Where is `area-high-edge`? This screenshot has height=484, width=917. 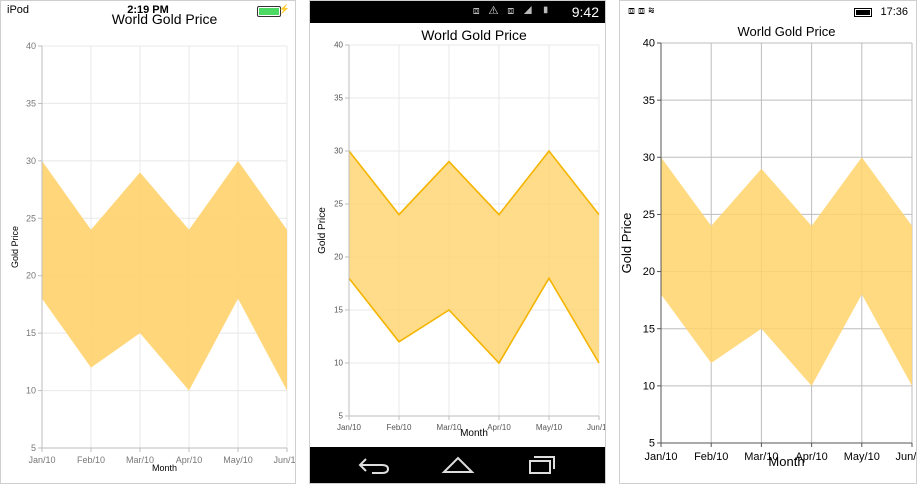
area-high-edge is located at coordinates (474, 182).